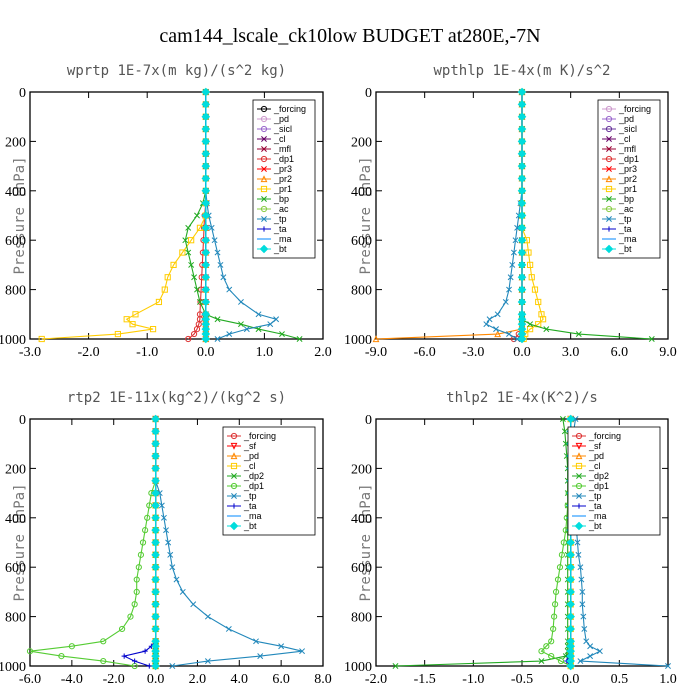 This screenshot has width=700, height=700. What do you see at coordinates (449, 216) in the screenshot?
I see `series-line` at bounding box center [449, 216].